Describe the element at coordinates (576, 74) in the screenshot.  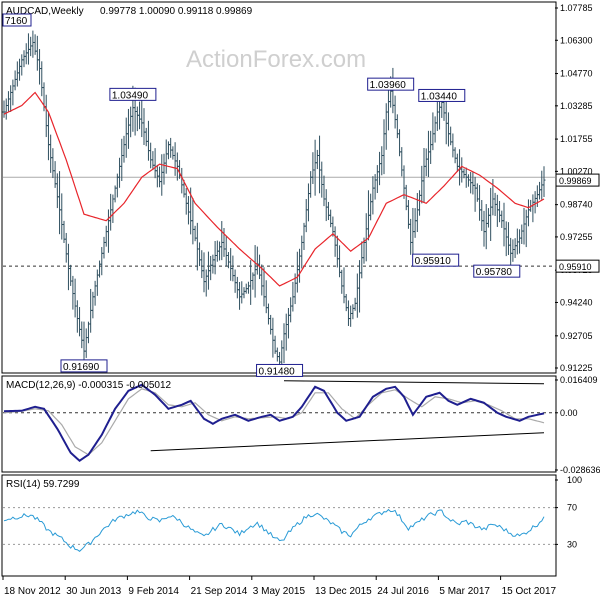
I see `price-tick-label: 1.04770` at that location.